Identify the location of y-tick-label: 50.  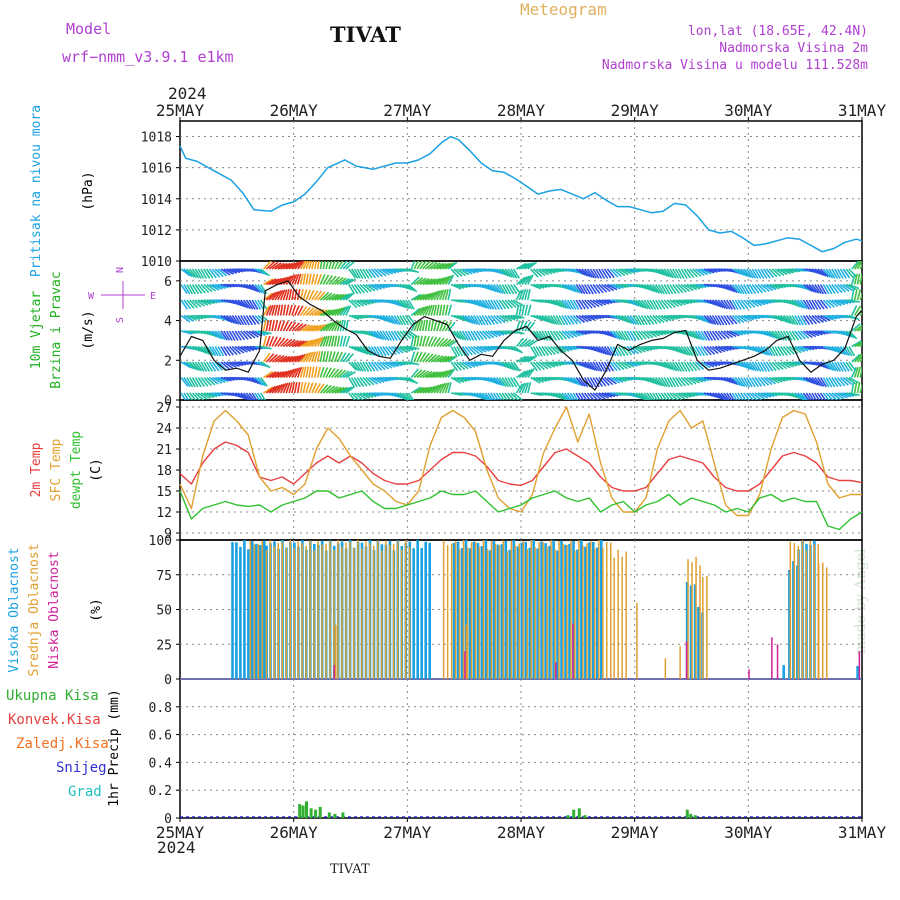
(164, 611).